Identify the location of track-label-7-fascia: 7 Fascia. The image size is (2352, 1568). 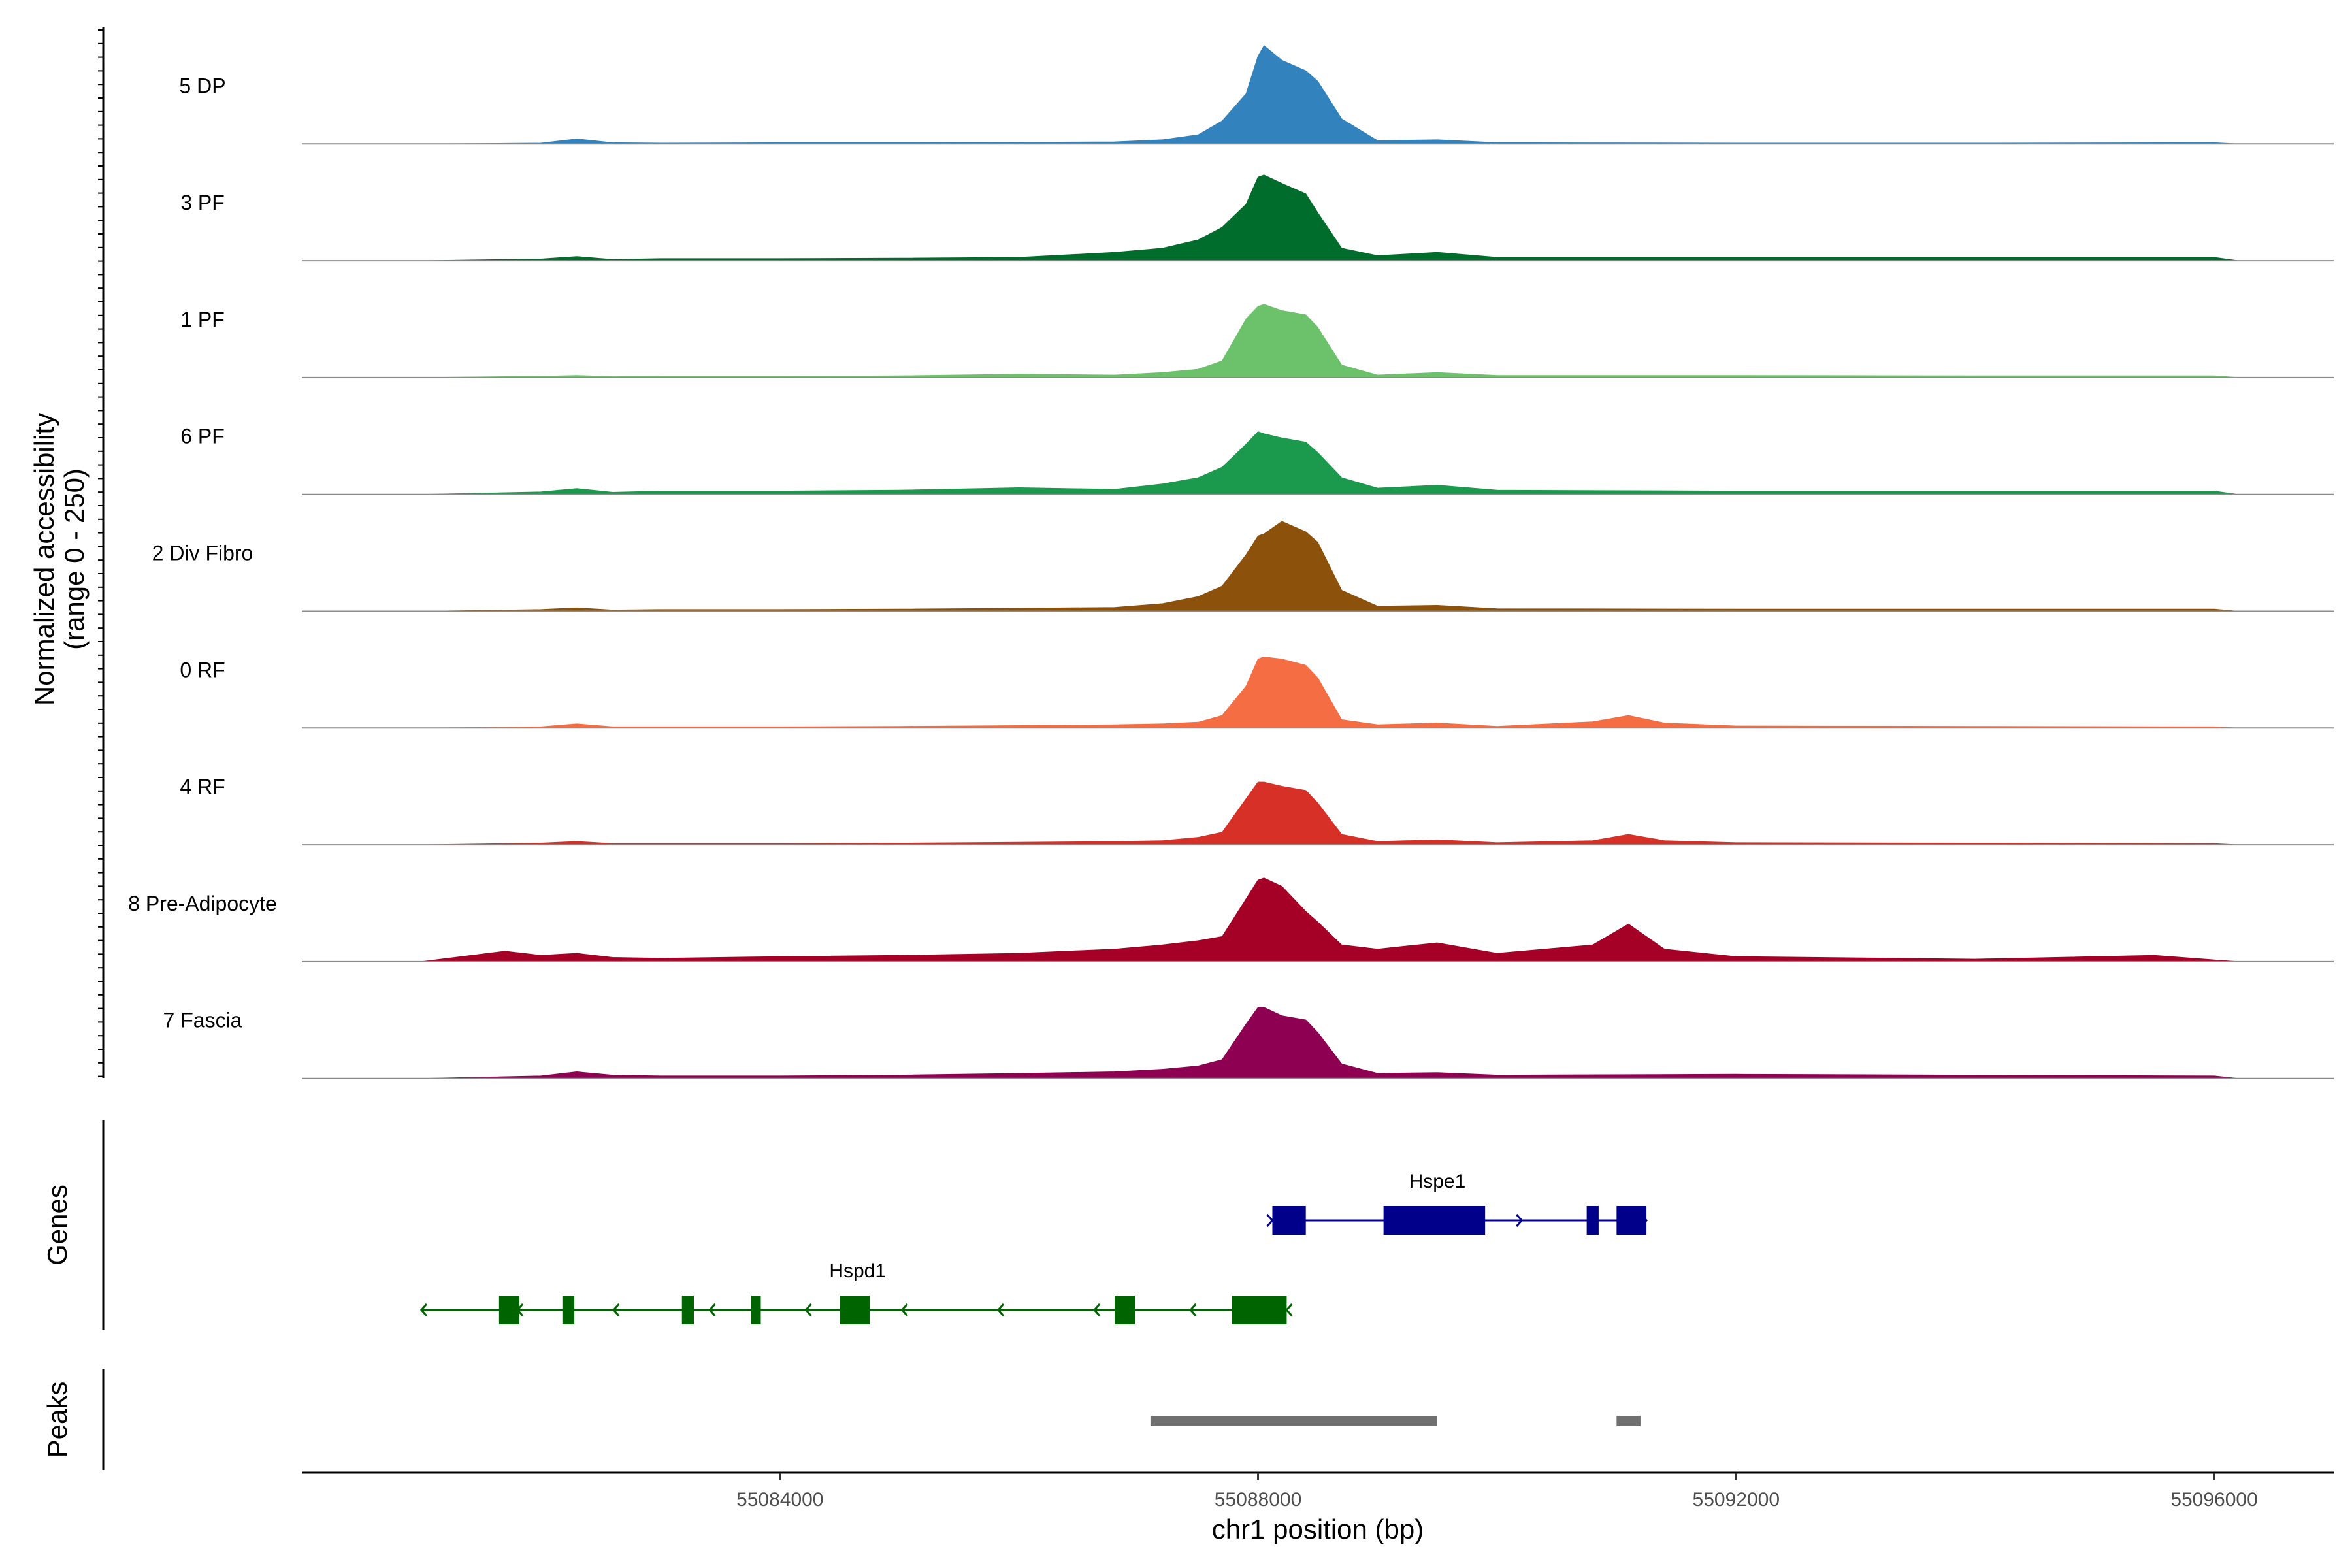
(202, 1020).